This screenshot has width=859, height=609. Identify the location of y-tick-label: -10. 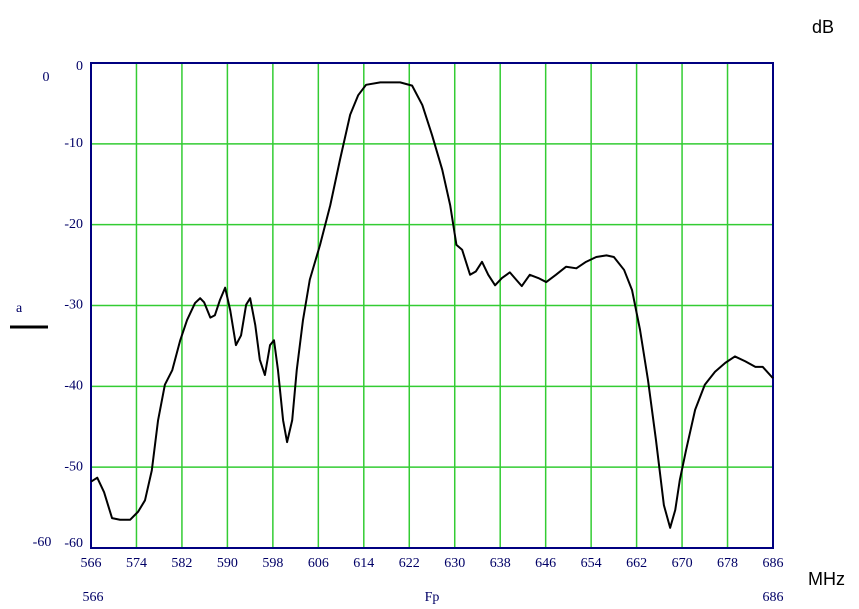
(73, 143).